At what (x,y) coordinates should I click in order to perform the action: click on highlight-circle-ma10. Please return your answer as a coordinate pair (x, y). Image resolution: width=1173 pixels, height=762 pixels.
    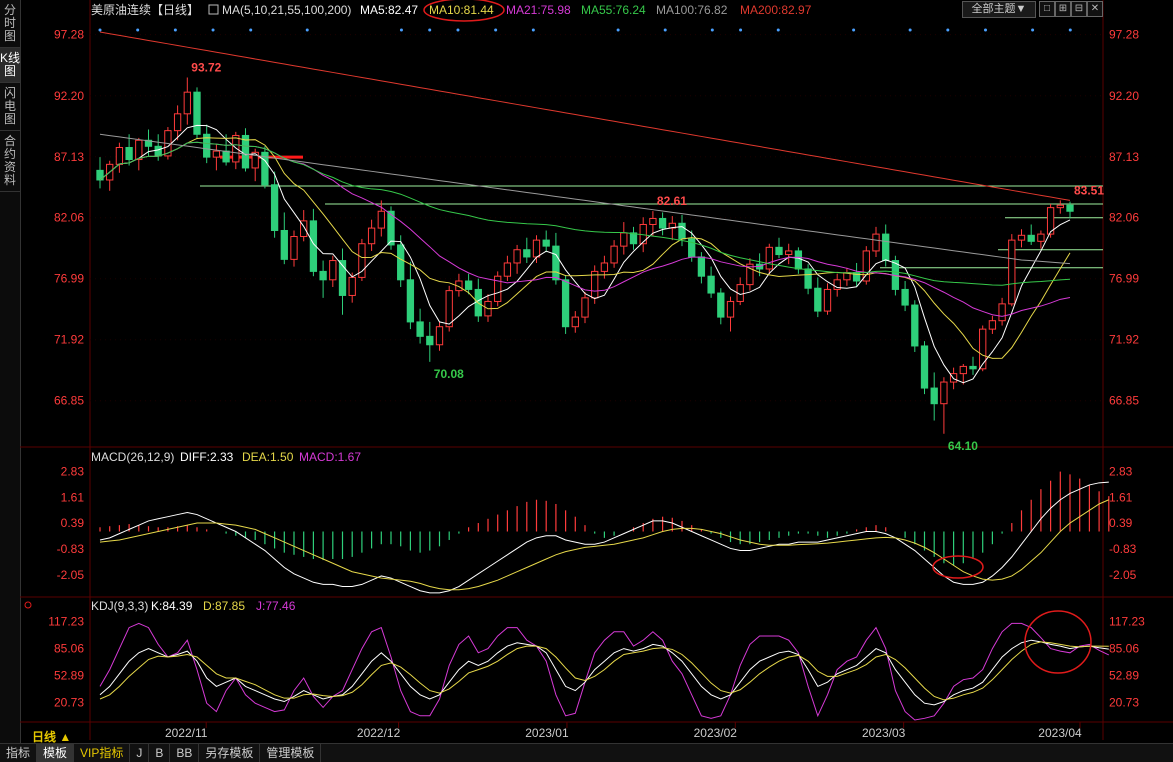
    Looking at the image, I should click on (464, 11).